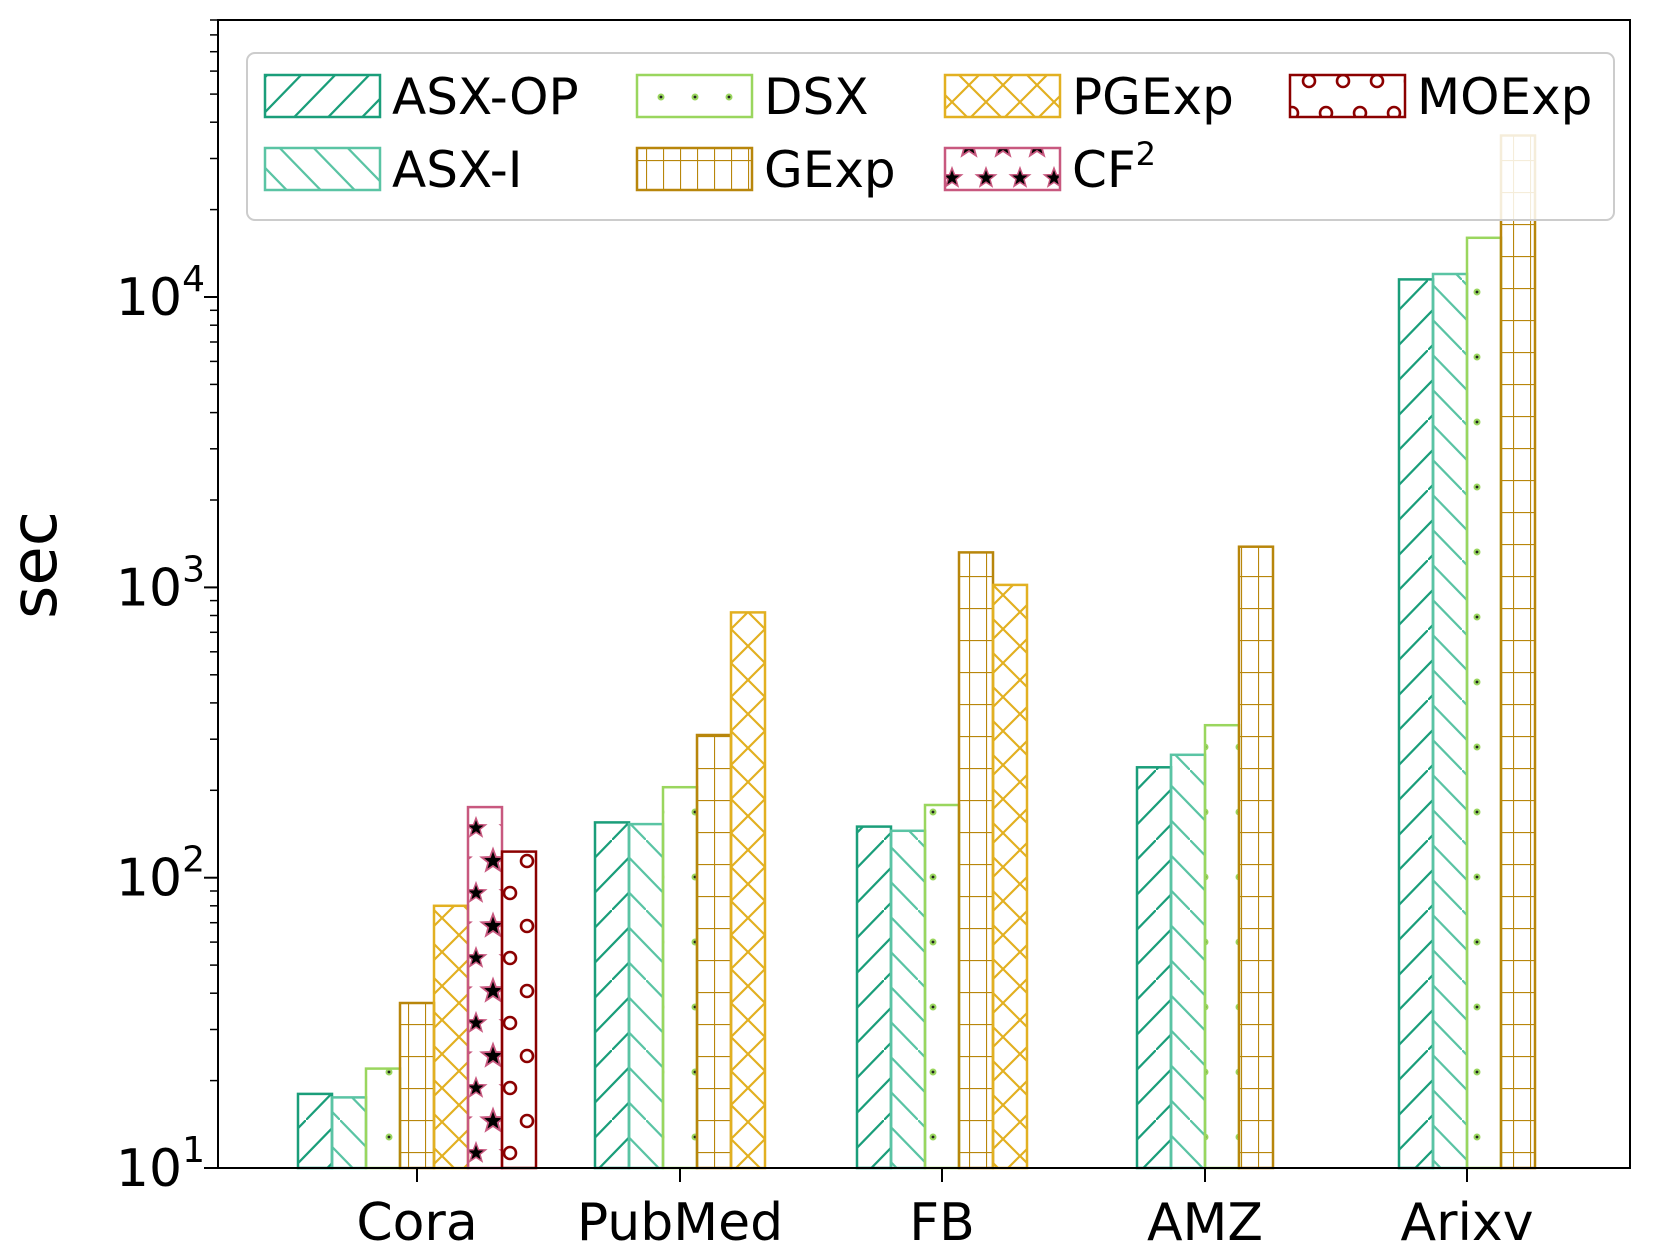 The width and height of the screenshot is (1661, 1246). What do you see at coordinates (694, 96) in the screenshot?
I see `legend-swatch-dsx` at bounding box center [694, 96].